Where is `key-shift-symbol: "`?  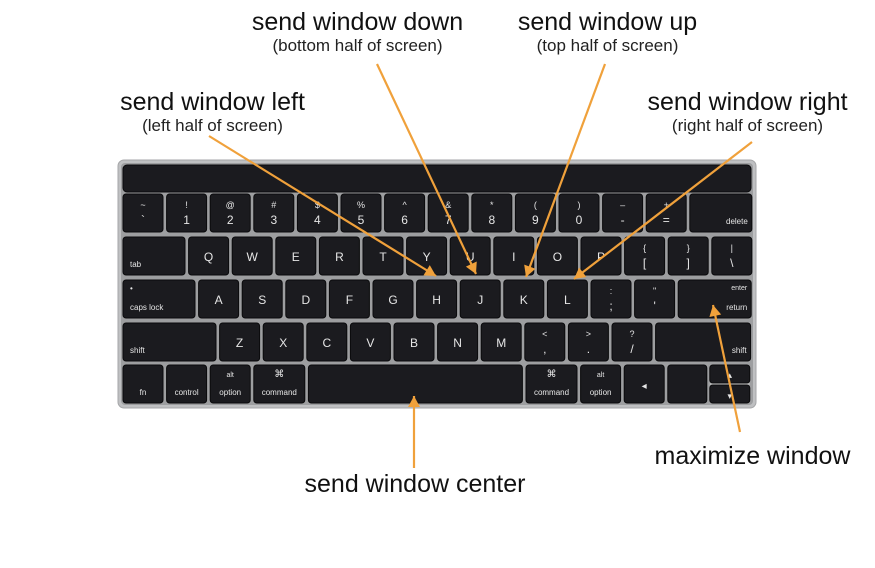
key-shift-symbol: " is located at coordinates (654, 291).